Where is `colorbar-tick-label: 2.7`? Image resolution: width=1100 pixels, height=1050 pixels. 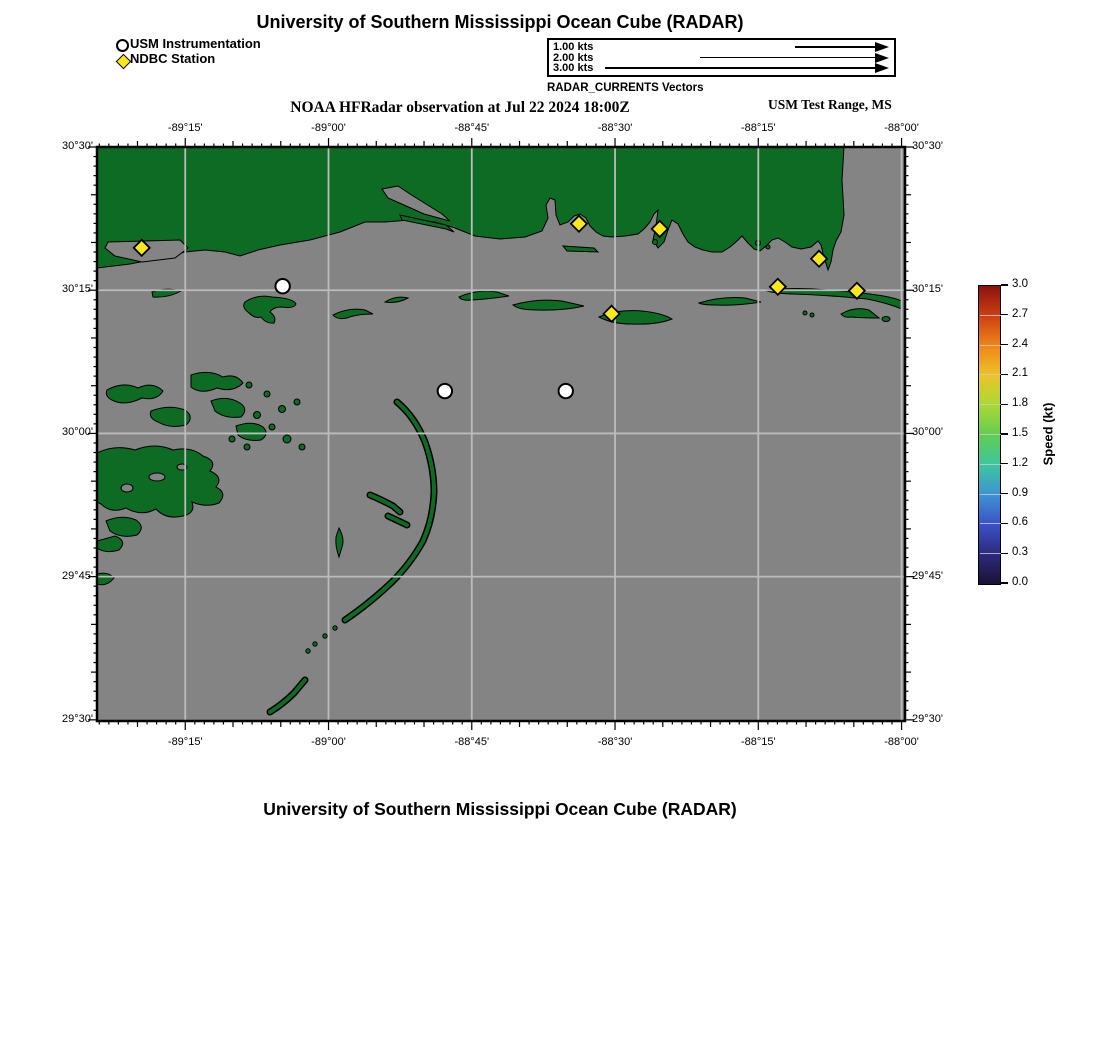 colorbar-tick-label: 2.7 is located at coordinates (1020, 313).